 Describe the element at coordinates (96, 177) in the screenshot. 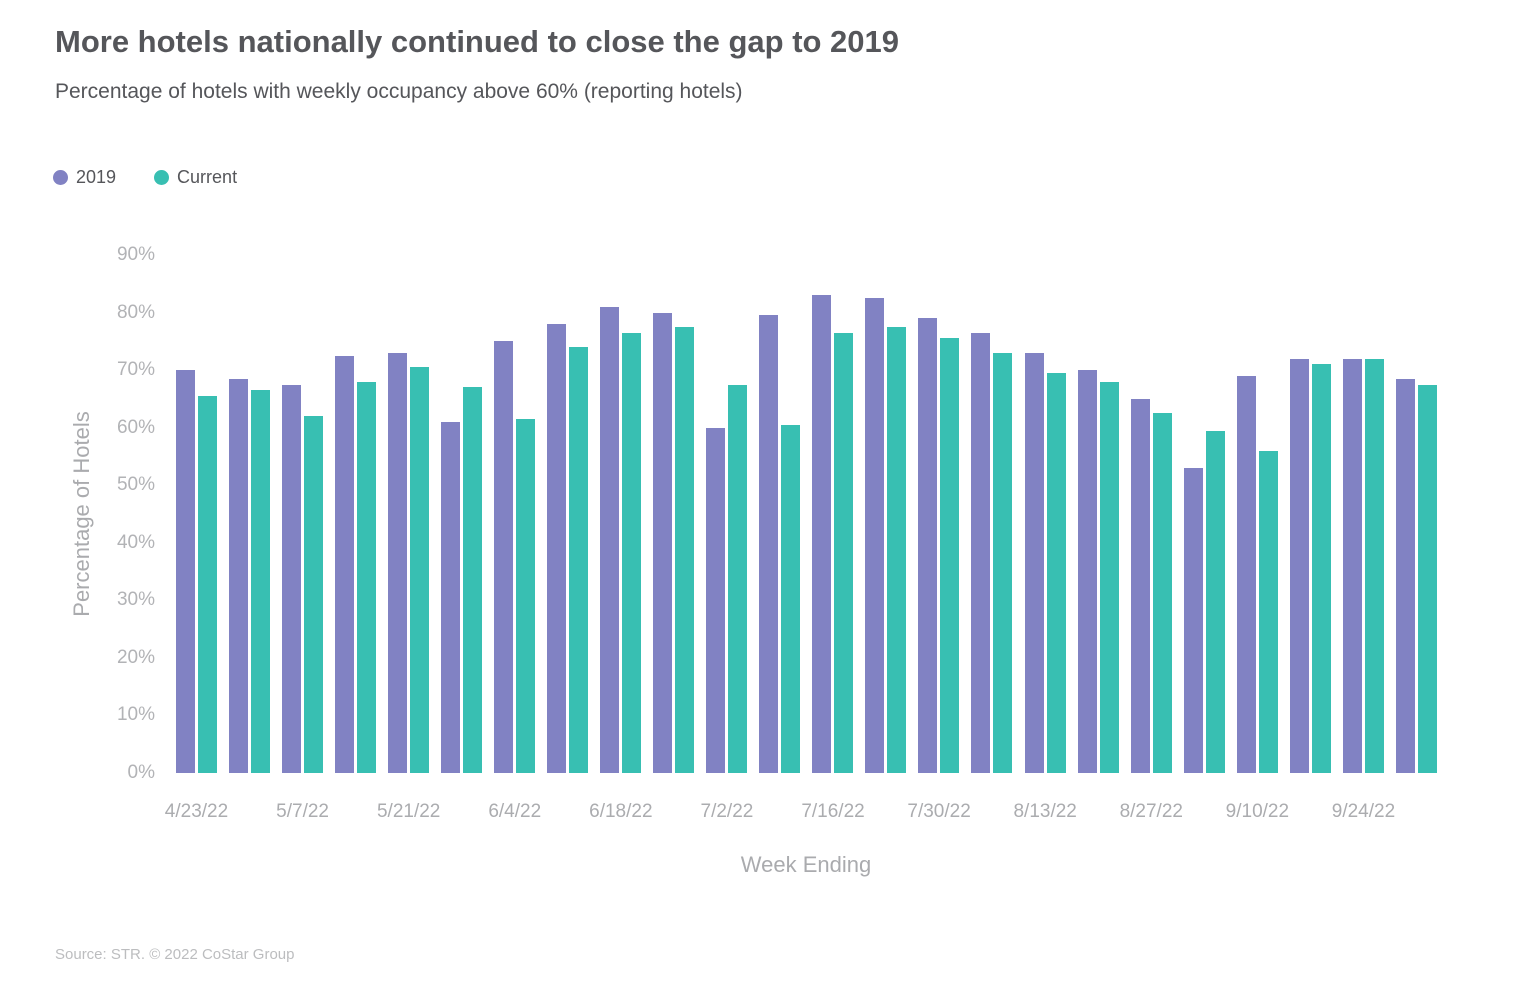

I see `legend-label-2019: 2019` at that location.